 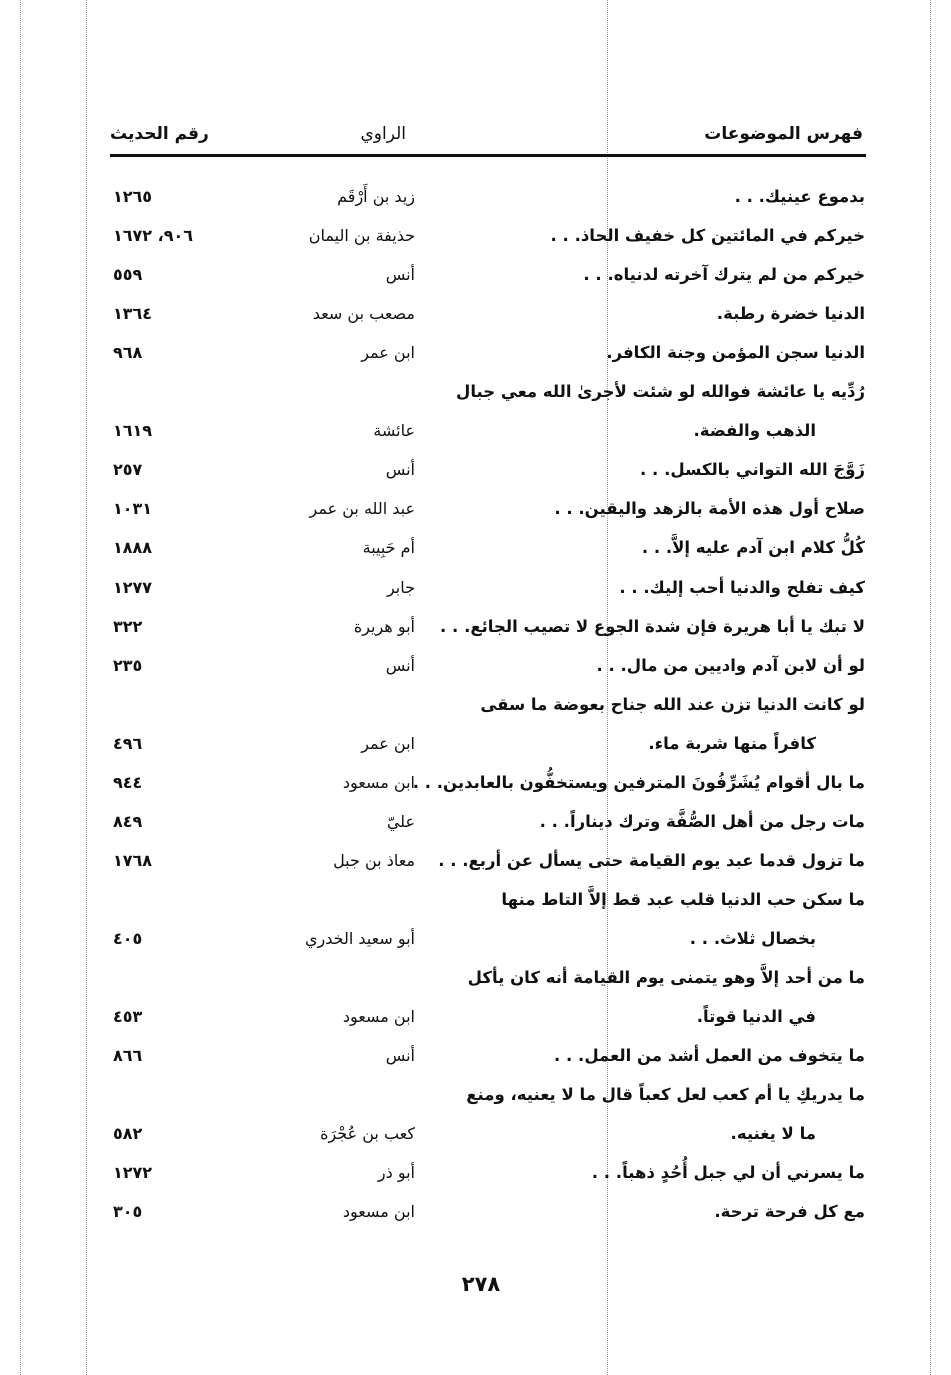 What do you see at coordinates (128, 743) in the screenshot?
I see `hadith-number-cell: ٤٩٦` at bounding box center [128, 743].